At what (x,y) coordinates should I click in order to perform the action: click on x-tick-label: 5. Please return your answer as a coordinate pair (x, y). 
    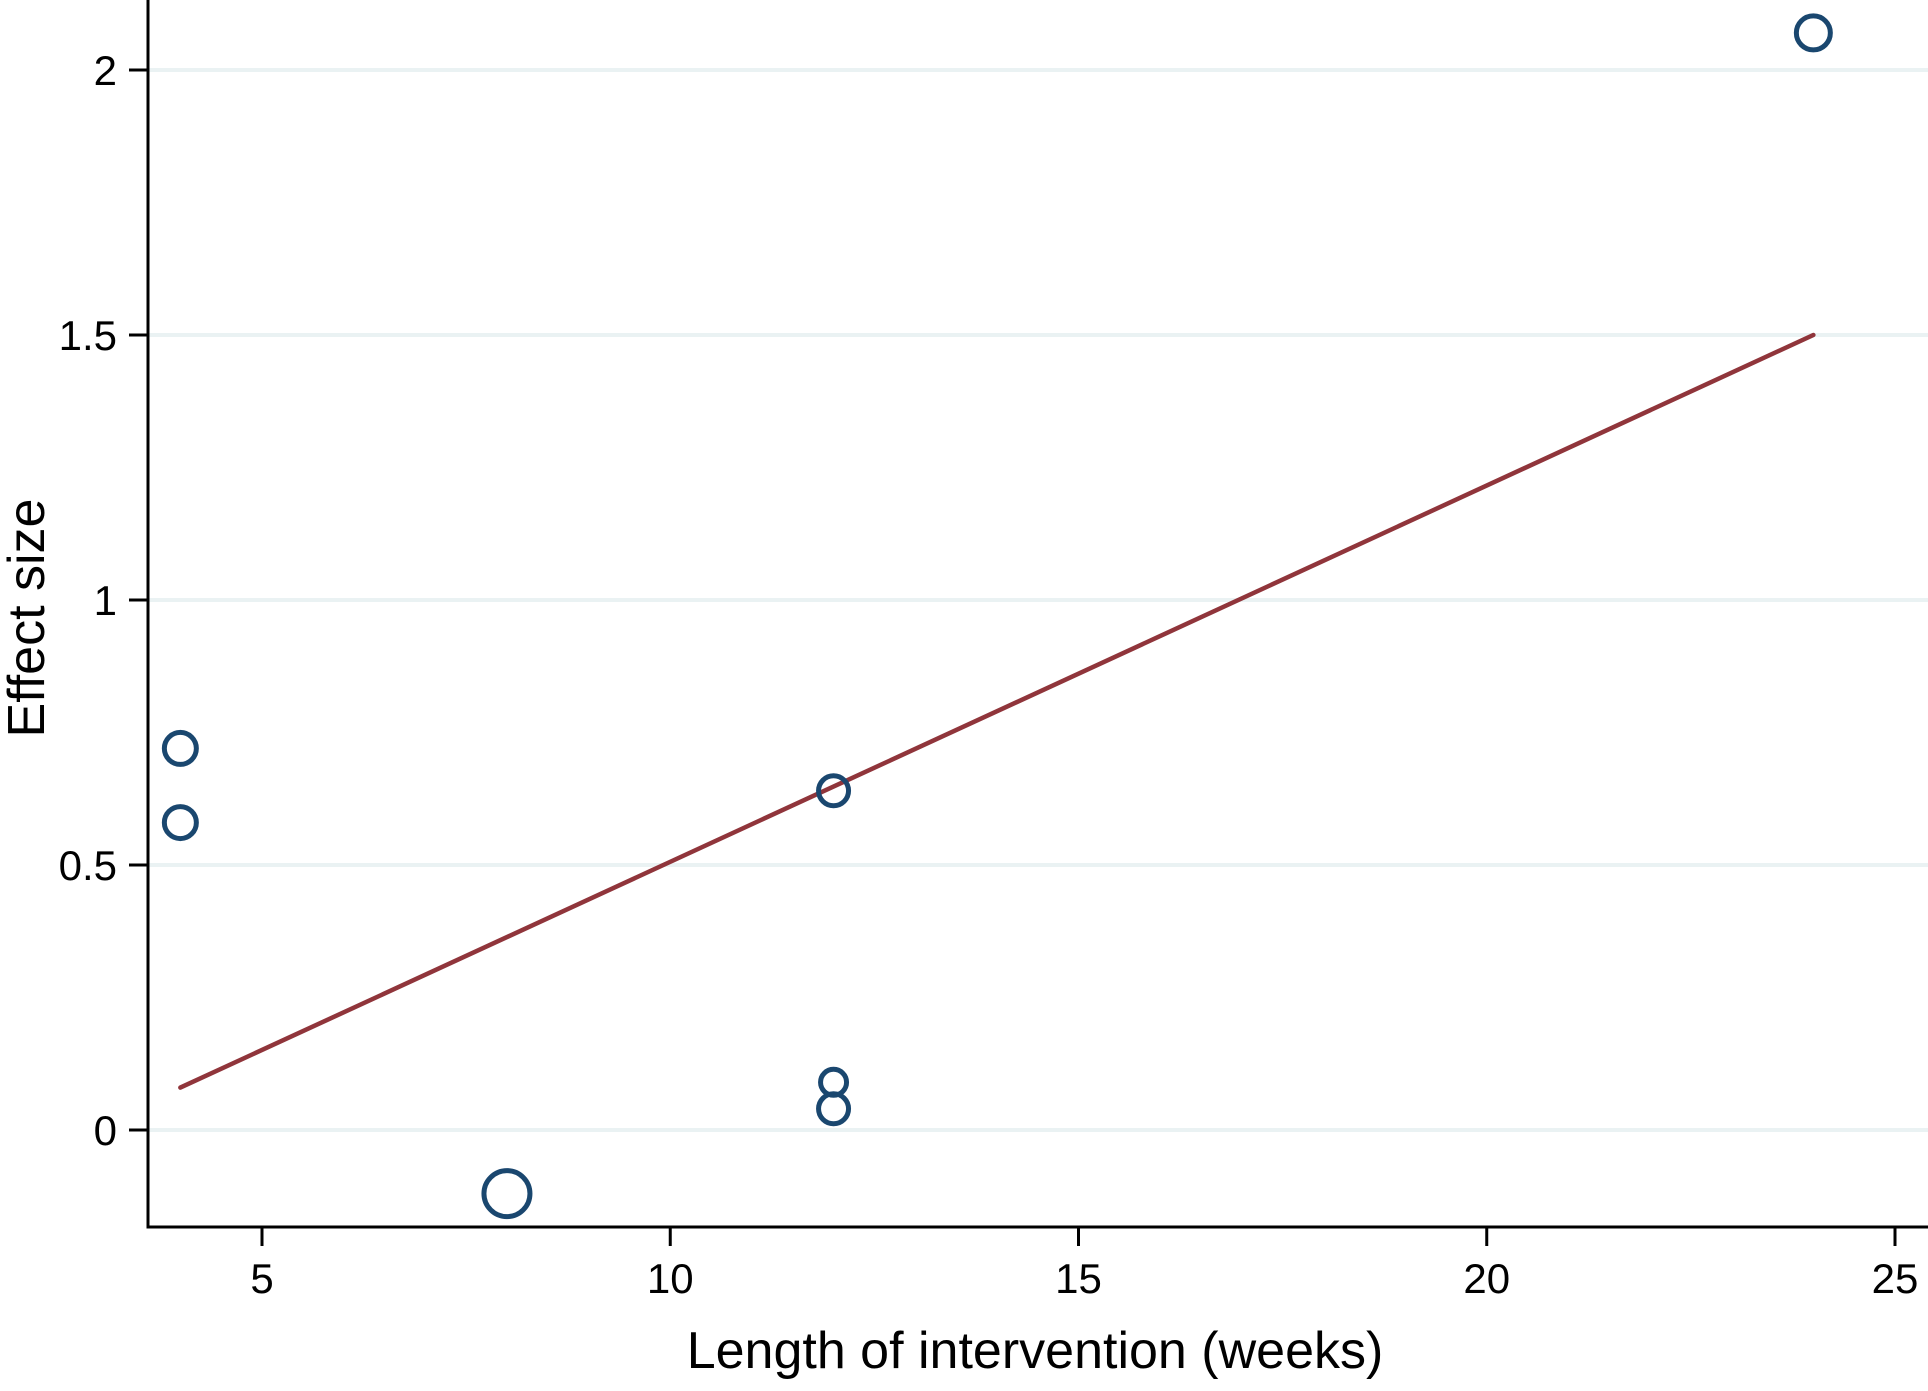
    Looking at the image, I should click on (261, 1278).